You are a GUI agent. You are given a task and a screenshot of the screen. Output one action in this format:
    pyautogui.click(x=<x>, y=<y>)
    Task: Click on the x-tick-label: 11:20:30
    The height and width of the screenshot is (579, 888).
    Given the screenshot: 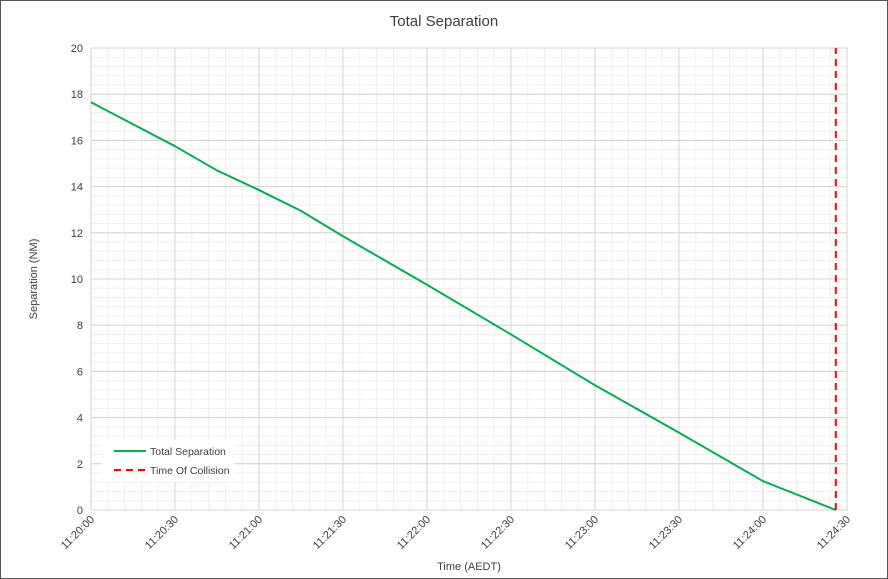 What is the action you would take?
    pyautogui.click(x=162, y=533)
    